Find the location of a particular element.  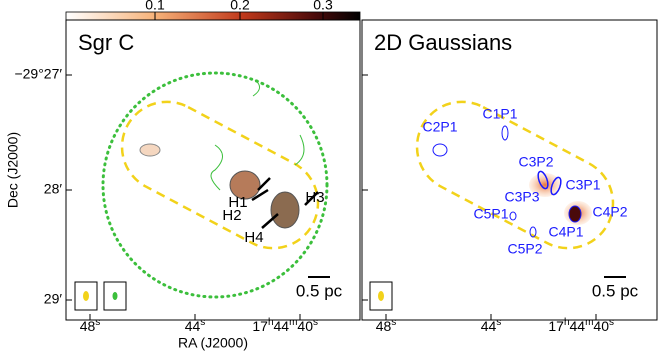

gaussian-label: C5P1 is located at coordinates (490, 214).